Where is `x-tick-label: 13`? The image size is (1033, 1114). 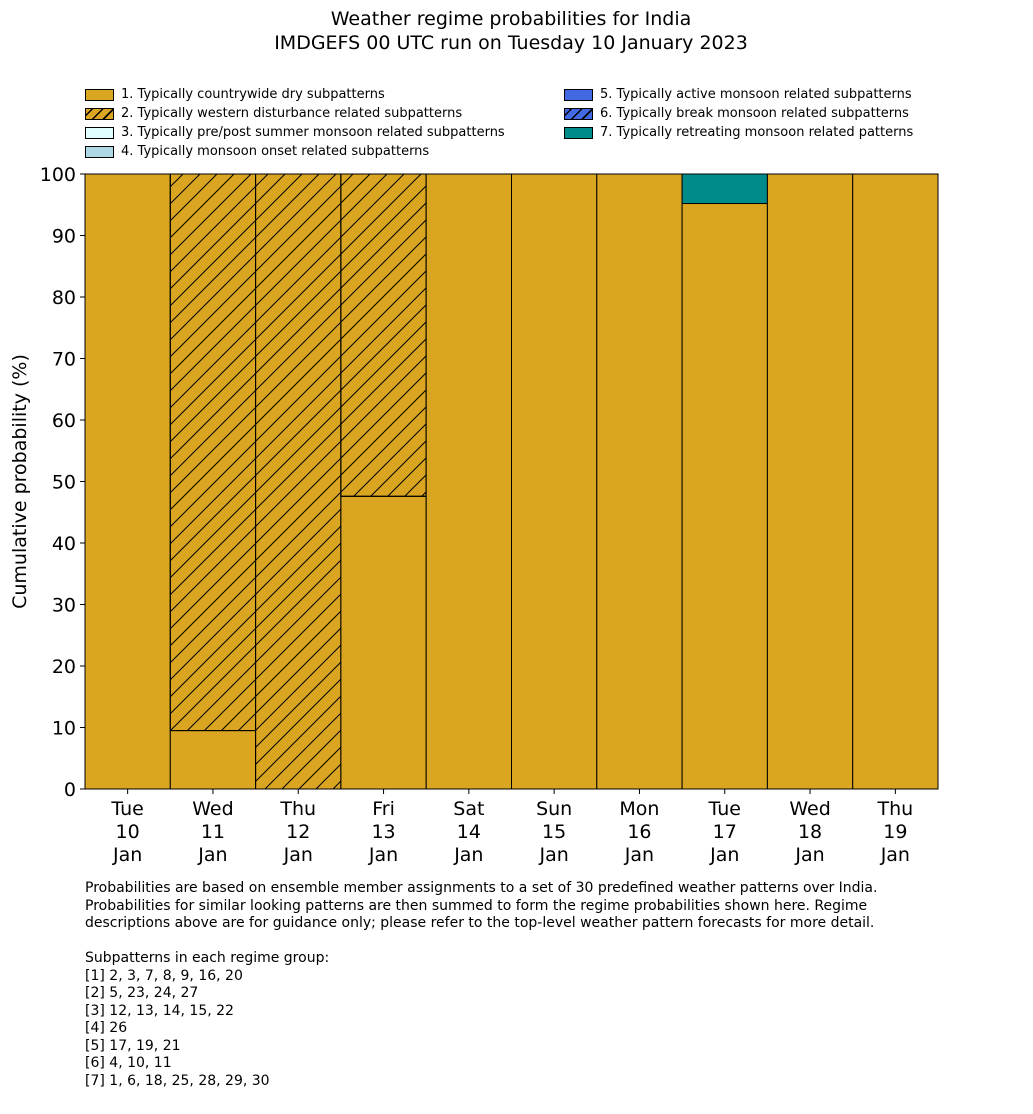 x-tick-label: 13 is located at coordinates (383, 832).